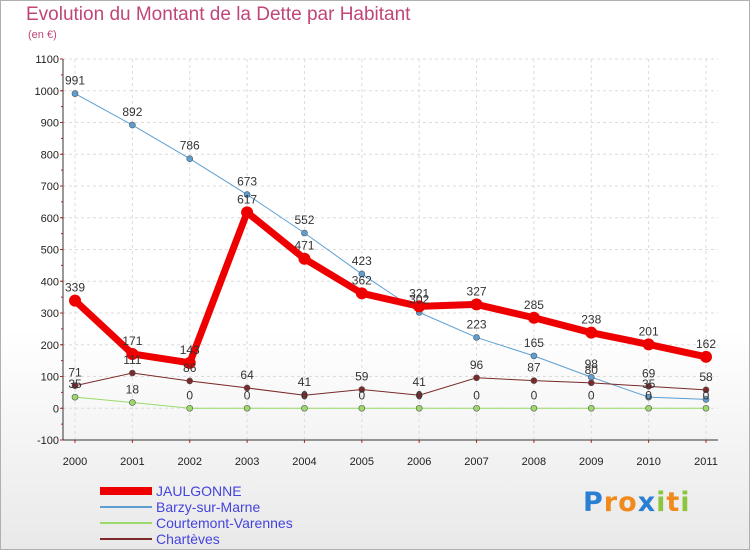  What do you see at coordinates (476, 462) in the screenshot?
I see `x-tick-label: 2007` at bounding box center [476, 462].